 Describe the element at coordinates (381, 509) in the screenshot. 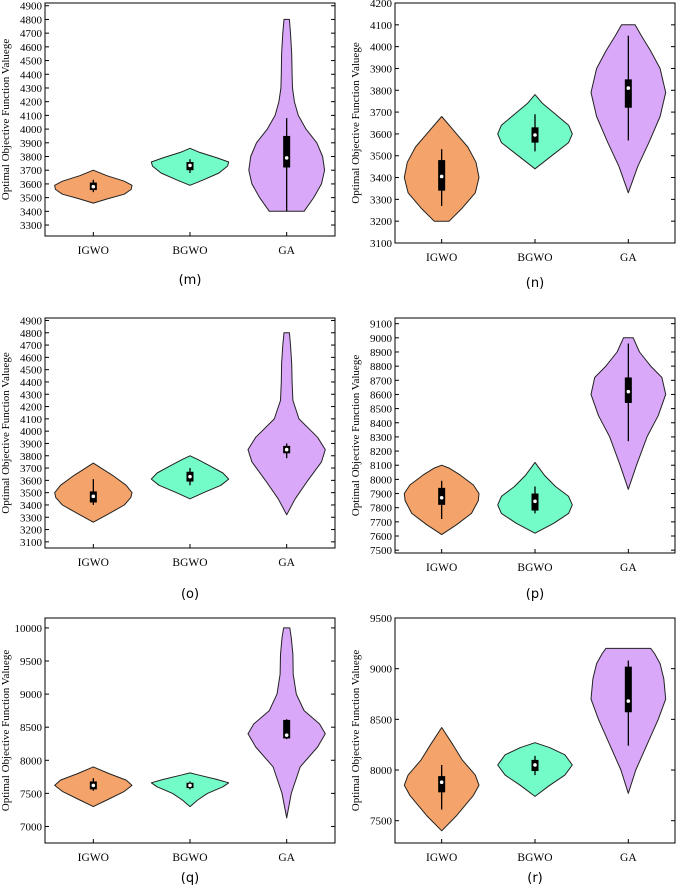

I see `y-tick-label: 7800` at that location.